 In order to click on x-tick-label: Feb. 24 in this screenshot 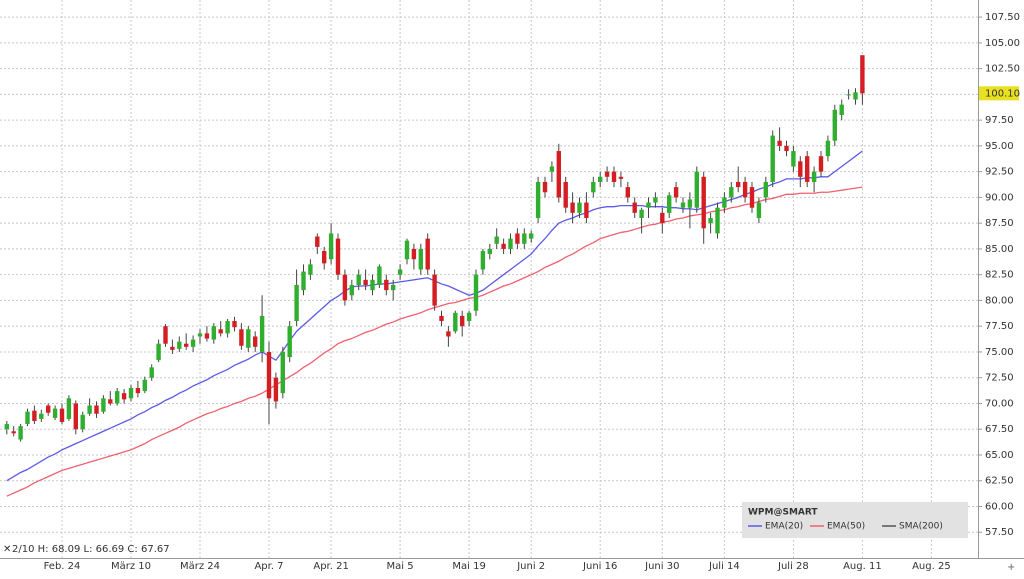, I will do `click(62, 566)`.